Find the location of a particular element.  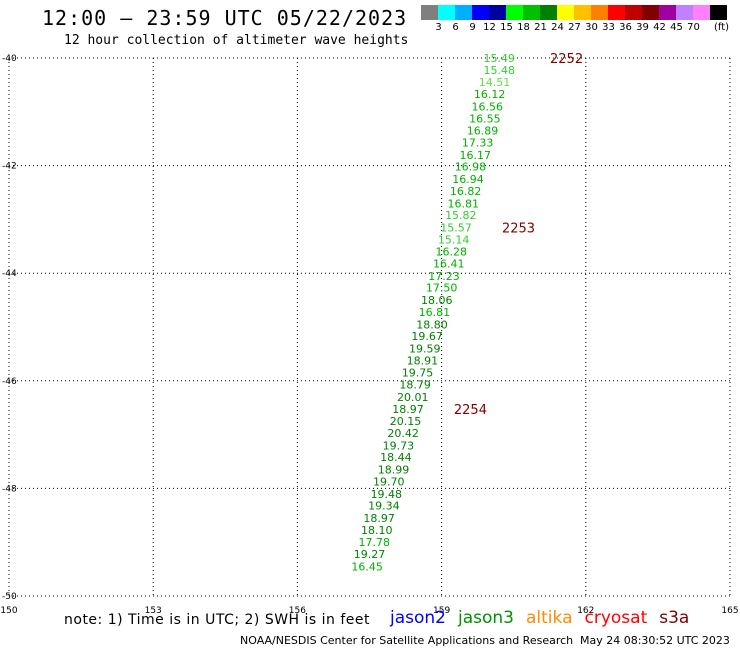

wave-height-point: 16.17 is located at coordinates (475, 155).